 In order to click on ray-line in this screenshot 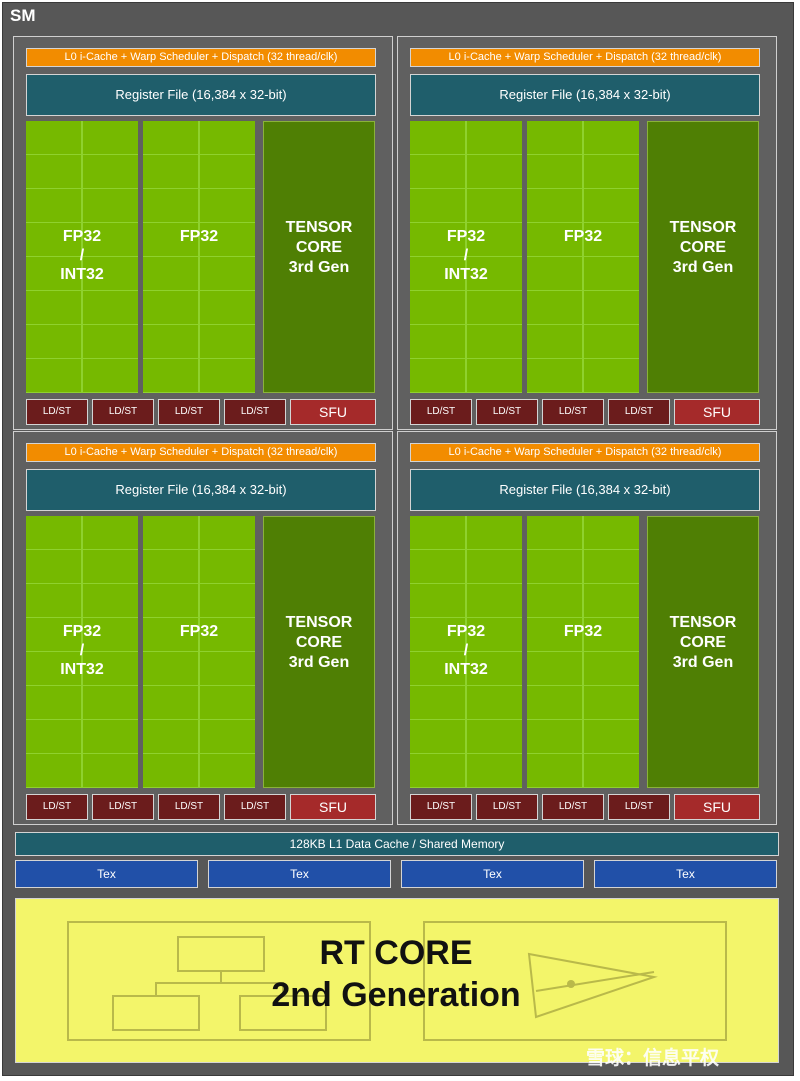, I will do `click(595, 981)`.